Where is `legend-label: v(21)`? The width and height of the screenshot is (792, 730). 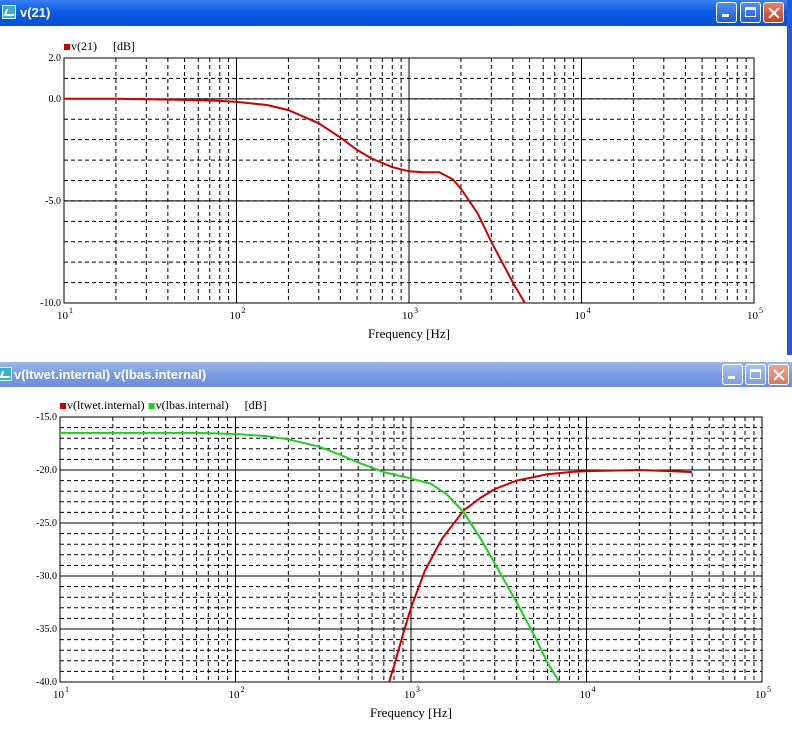
legend-label: v(21) is located at coordinates (84, 46).